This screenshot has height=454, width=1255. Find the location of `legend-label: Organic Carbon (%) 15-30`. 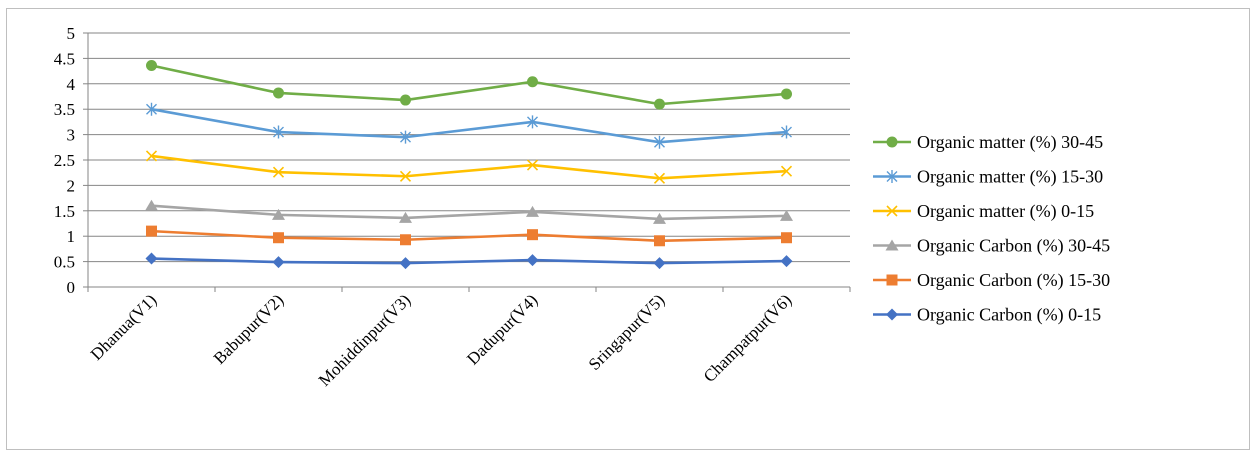

legend-label: Organic Carbon (%) 15-30 is located at coordinates (1013, 280).